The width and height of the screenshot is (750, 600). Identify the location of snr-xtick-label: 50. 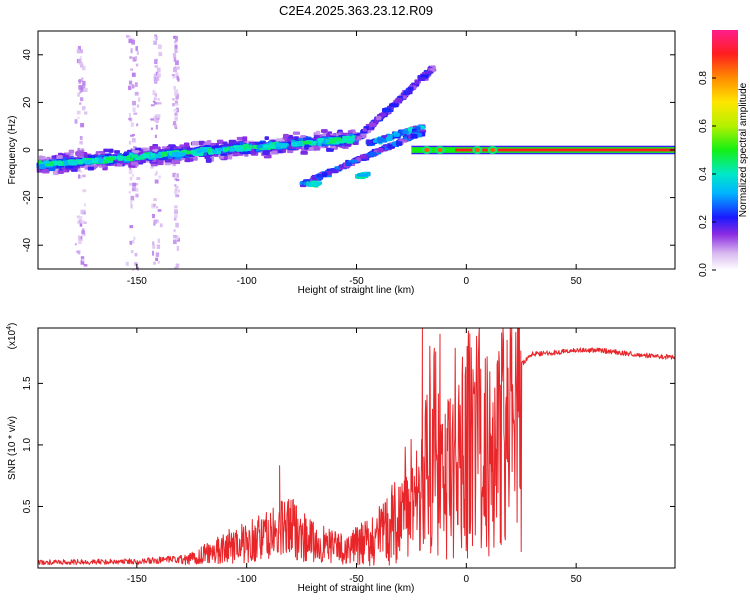
(577, 579).